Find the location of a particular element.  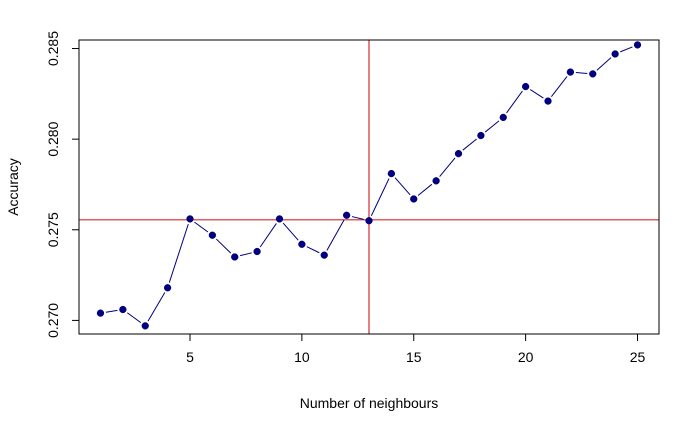

y-tick-label: 0.275 is located at coordinates (53, 229).